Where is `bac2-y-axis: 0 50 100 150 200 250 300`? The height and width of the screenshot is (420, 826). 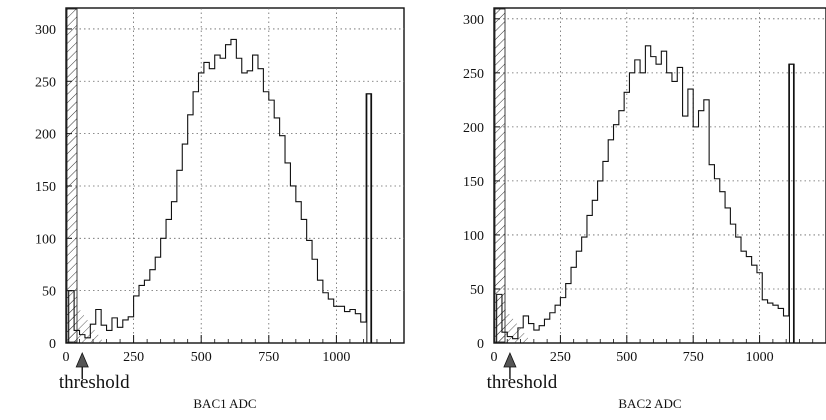
bac2-y-axis: 0 50 100 150 200 250 300 is located at coordinates (481, 182).